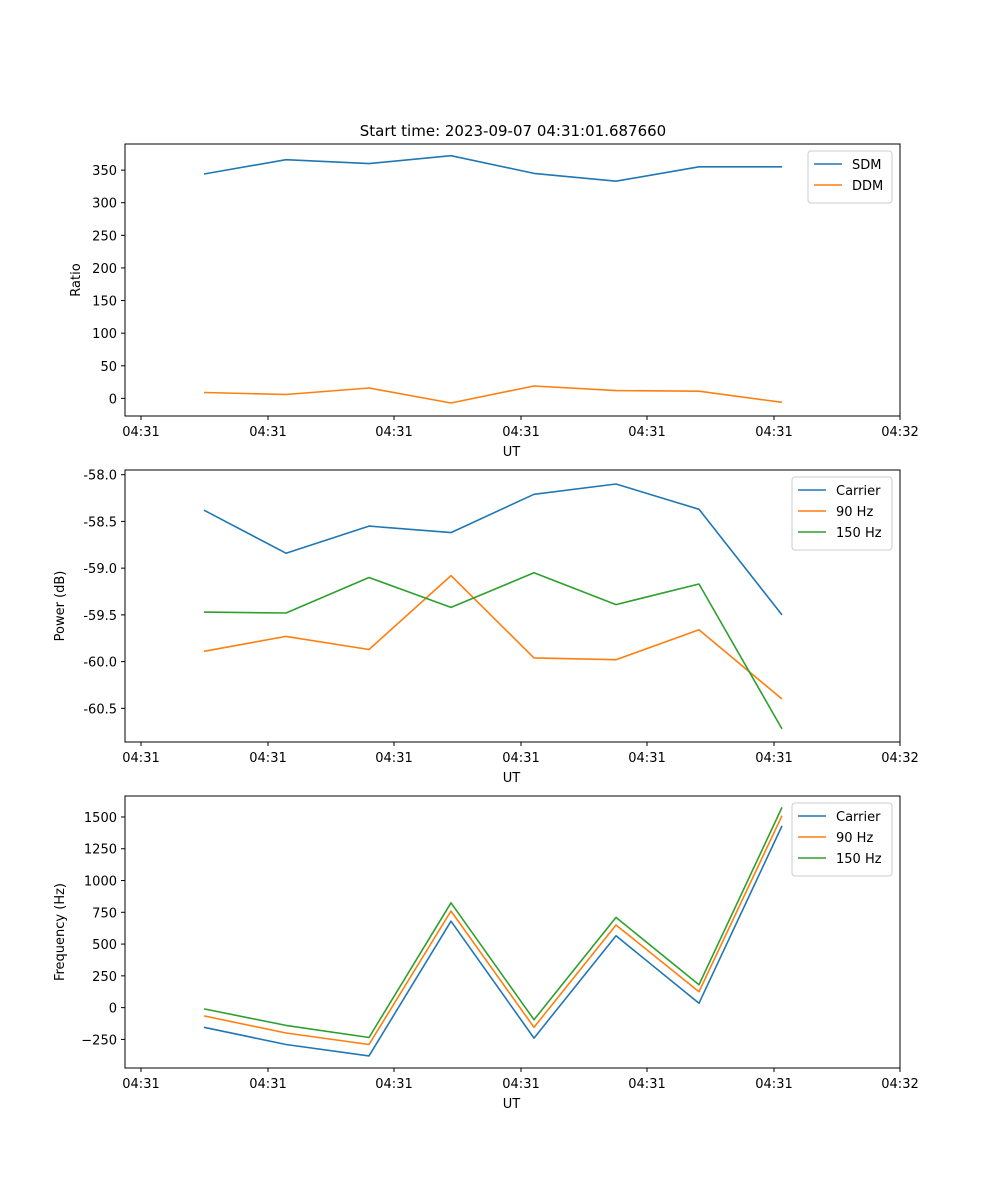 The width and height of the screenshot is (1000, 1200). Describe the element at coordinates (867, 186) in the screenshot. I see `legend-label: DDM` at that location.